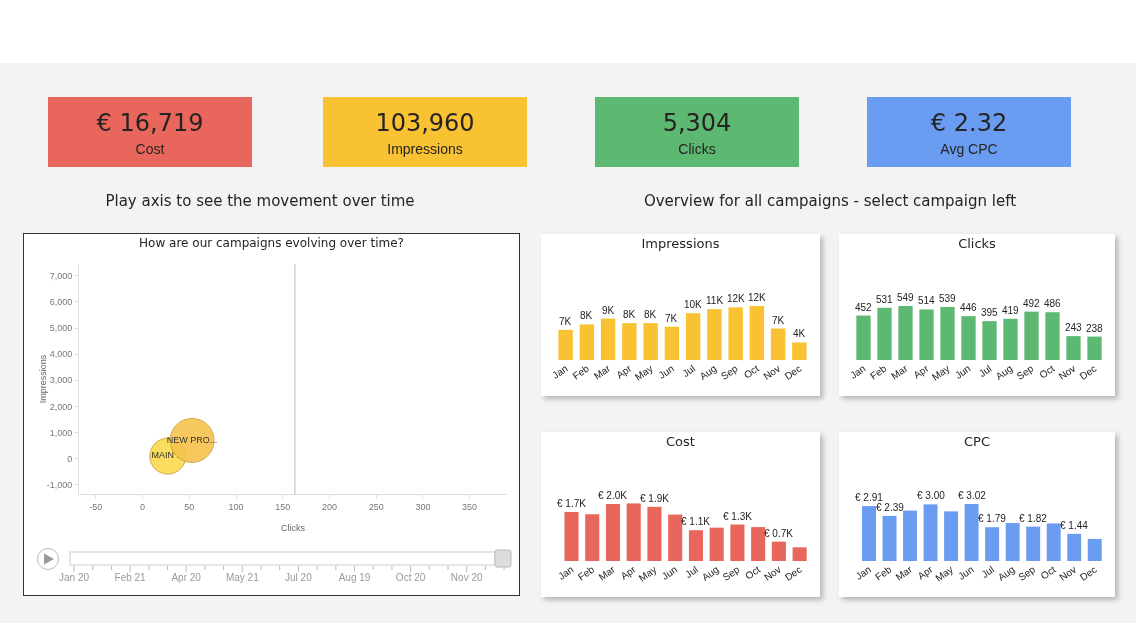 This screenshot has height=623, width=1136. What do you see at coordinates (628, 572) in the screenshot?
I see `x-tick-label: Apr` at bounding box center [628, 572].